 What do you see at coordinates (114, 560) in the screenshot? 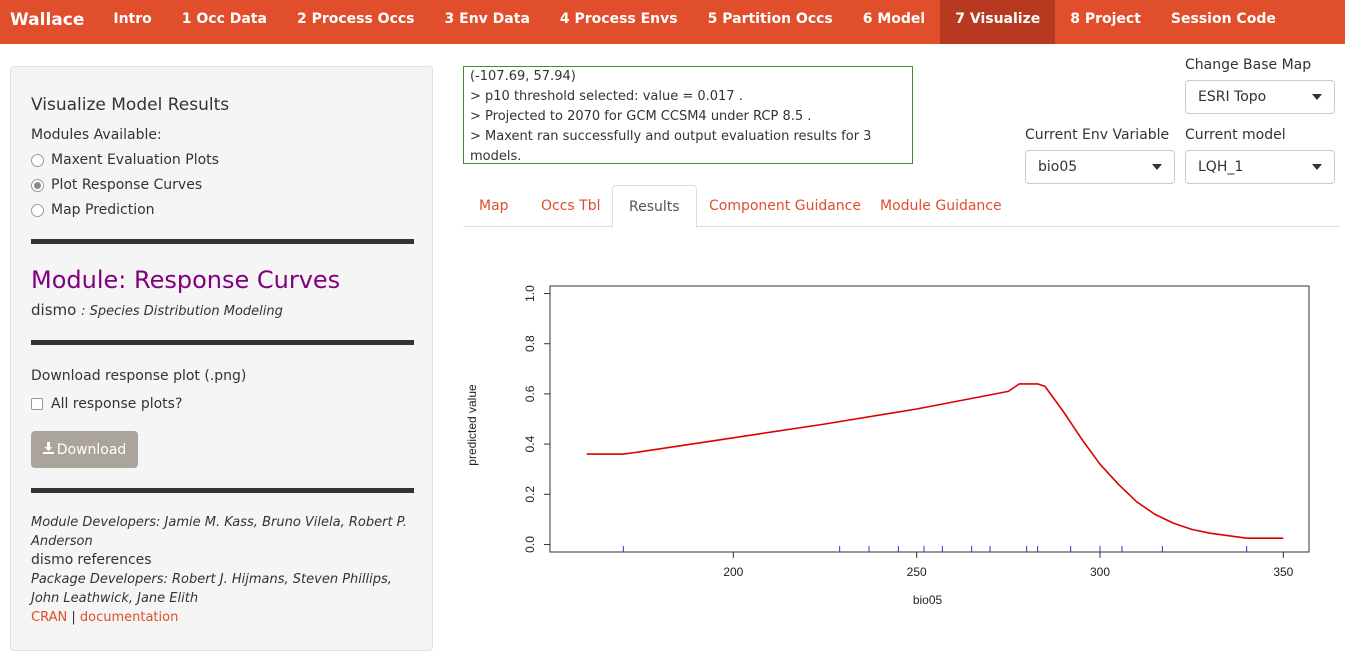
I see `references-label: references` at bounding box center [114, 560].